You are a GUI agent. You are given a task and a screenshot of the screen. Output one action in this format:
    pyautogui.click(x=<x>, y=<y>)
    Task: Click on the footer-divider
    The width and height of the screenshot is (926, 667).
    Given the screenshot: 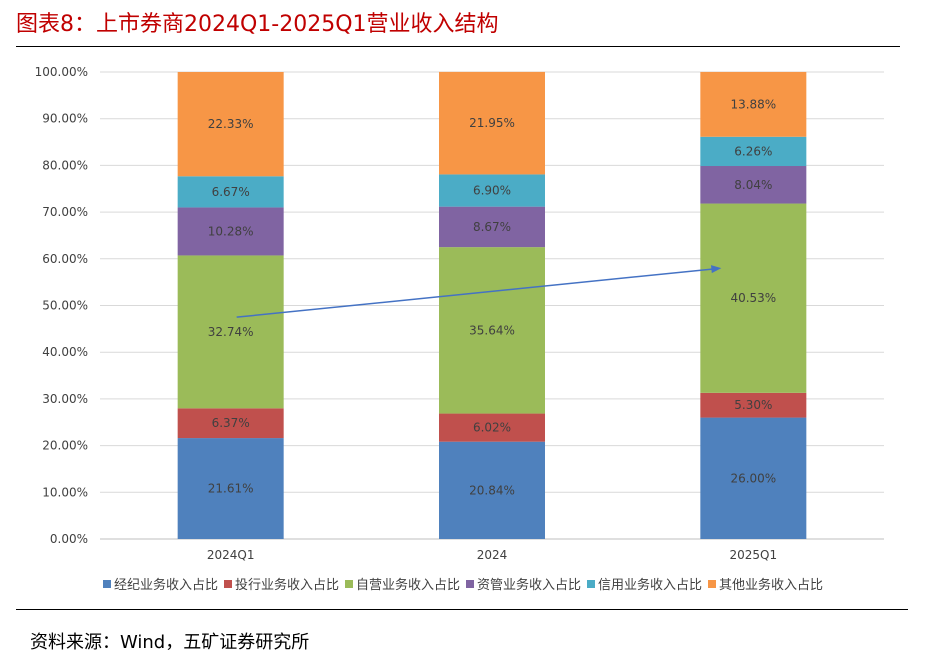 What is the action you would take?
    pyautogui.click(x=462, y=609)
    